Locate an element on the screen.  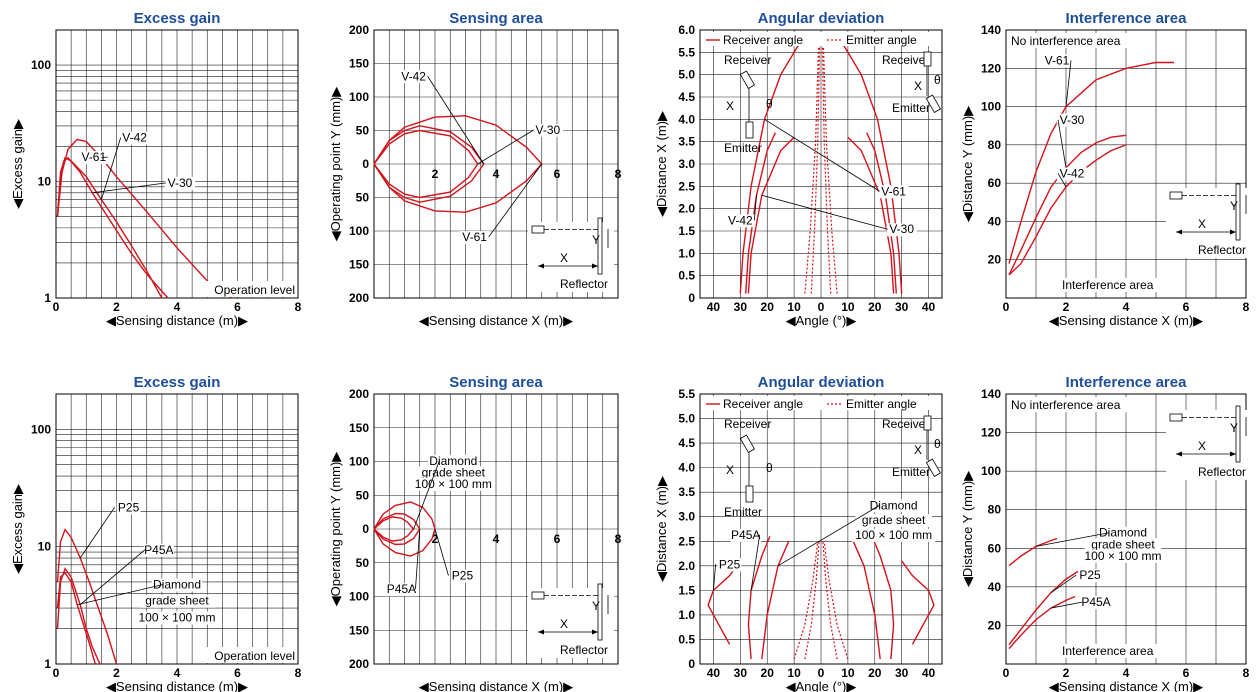
x-tick-labels: 40 30 20 10 0 10 20 30 40 is located at coordinates (821, 673).